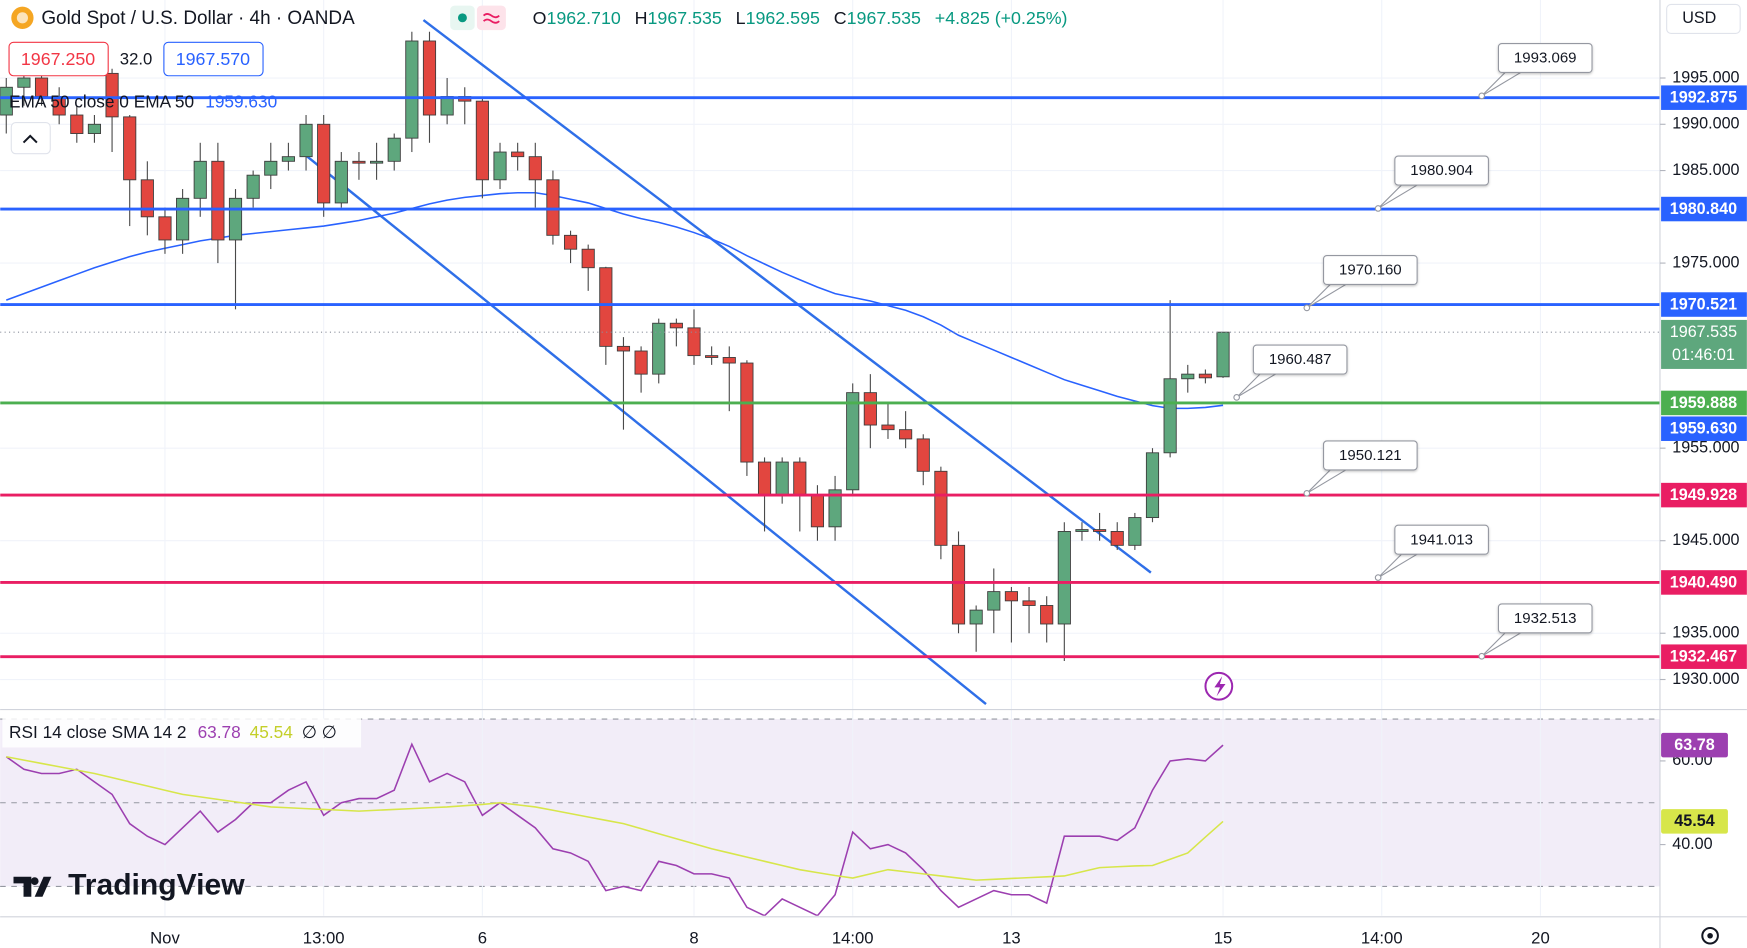  Describe the element at coordinates (1545, 58) in the screenshot. I see `callout-label: 1993.069` at that location.